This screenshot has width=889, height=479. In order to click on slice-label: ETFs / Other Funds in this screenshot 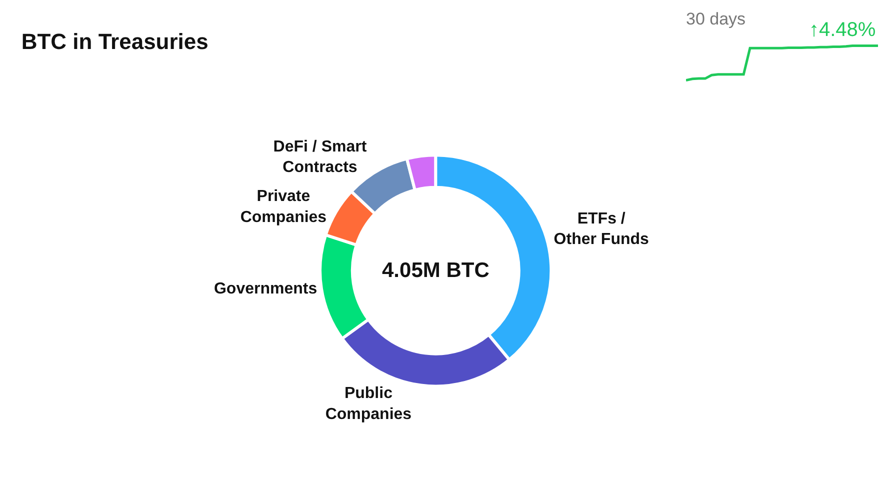, I will do `click(602, 229)`.